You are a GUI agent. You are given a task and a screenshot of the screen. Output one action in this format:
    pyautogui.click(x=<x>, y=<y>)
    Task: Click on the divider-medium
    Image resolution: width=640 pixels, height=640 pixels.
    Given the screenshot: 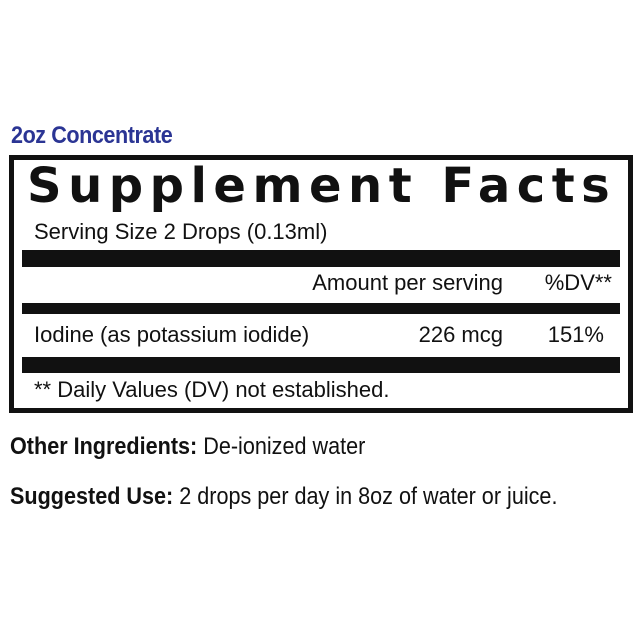 What is the action you would take?
    pyautogui.click(x=321, y=308)
    